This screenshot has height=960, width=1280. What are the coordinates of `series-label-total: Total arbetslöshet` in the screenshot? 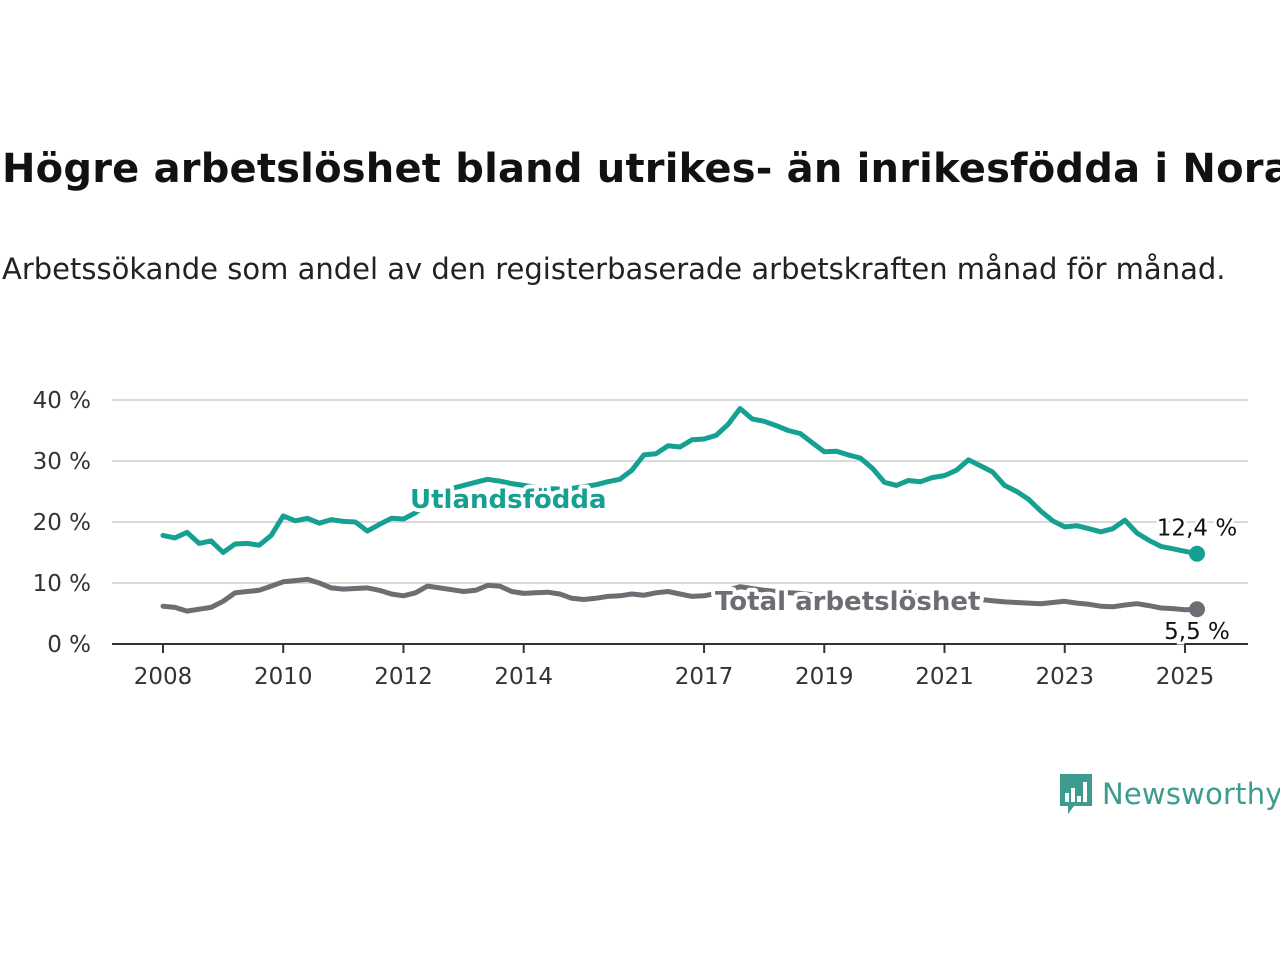 It's located at (847, 602).